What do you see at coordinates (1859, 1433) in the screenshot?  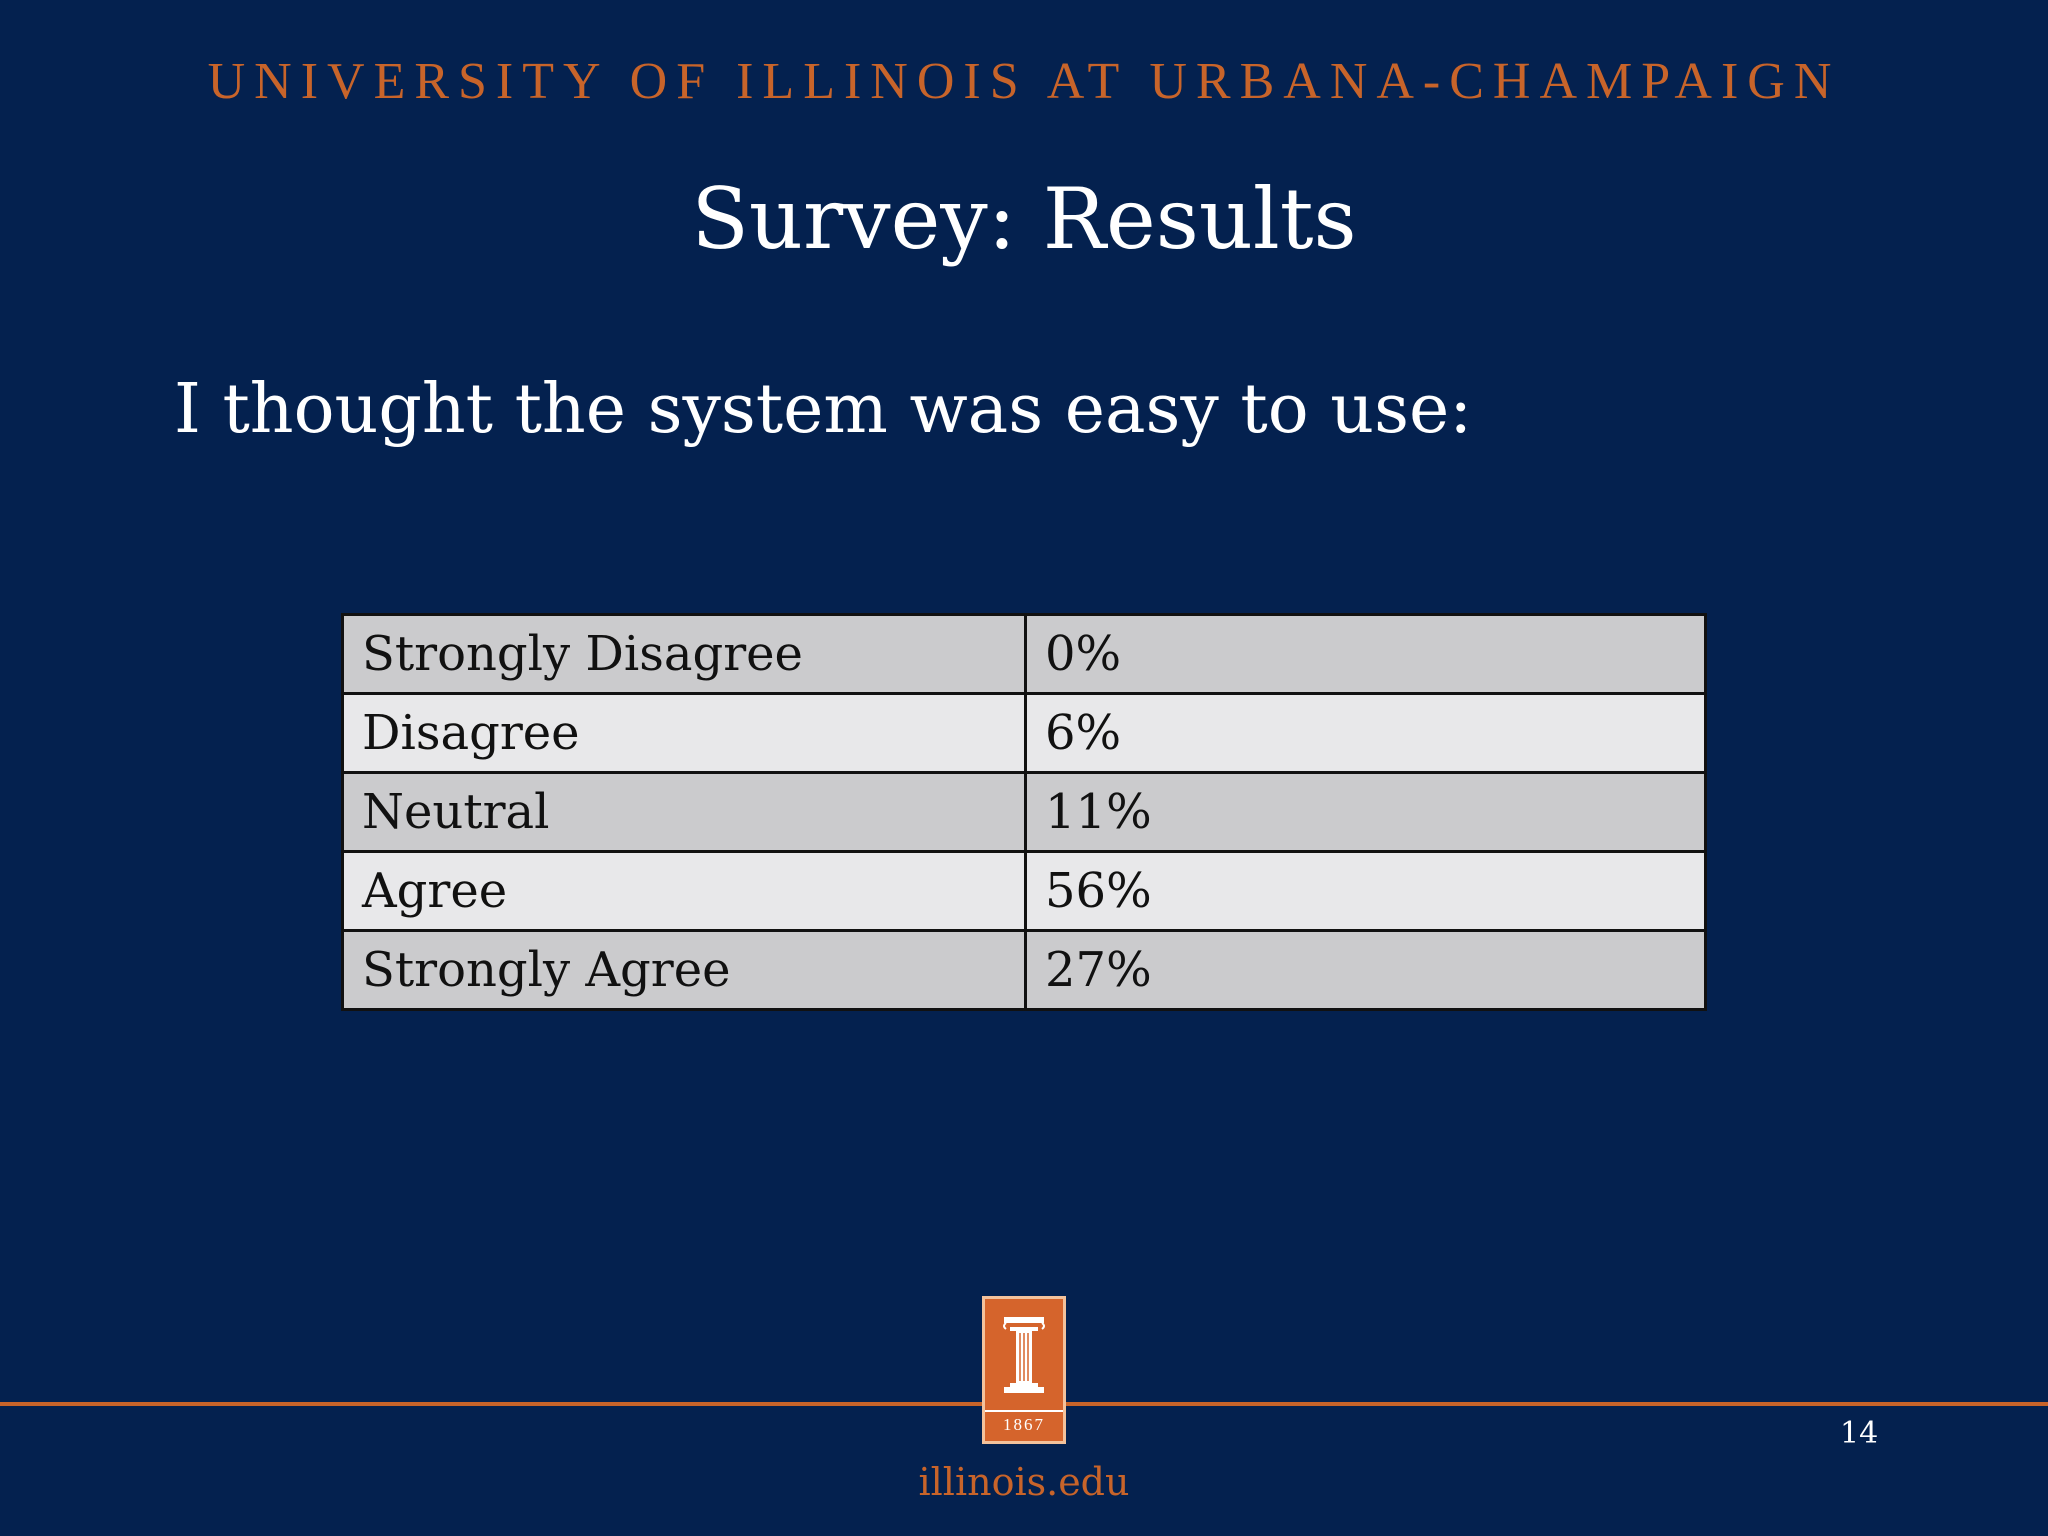 I see `page-number: 14` at bounding box center [1859, 1433].